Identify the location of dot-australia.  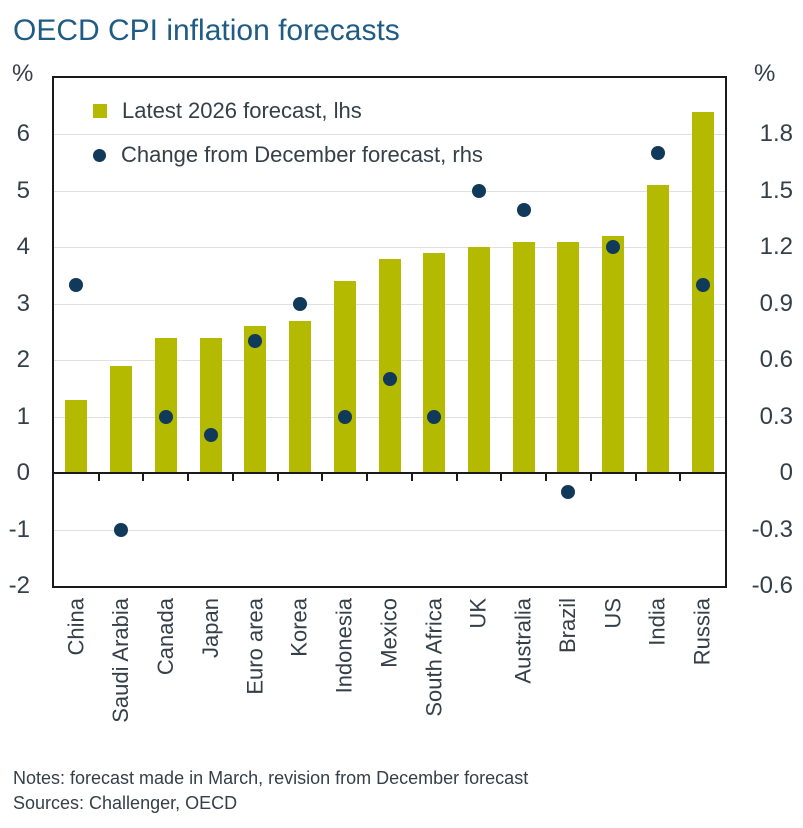
(523, 209).